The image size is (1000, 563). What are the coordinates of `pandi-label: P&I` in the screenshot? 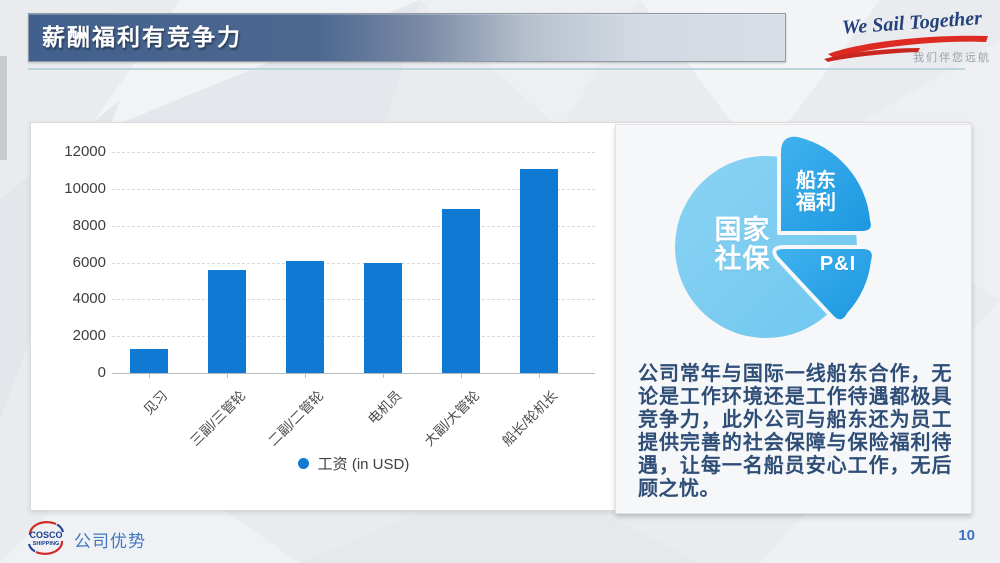 It's located at (838, 264).